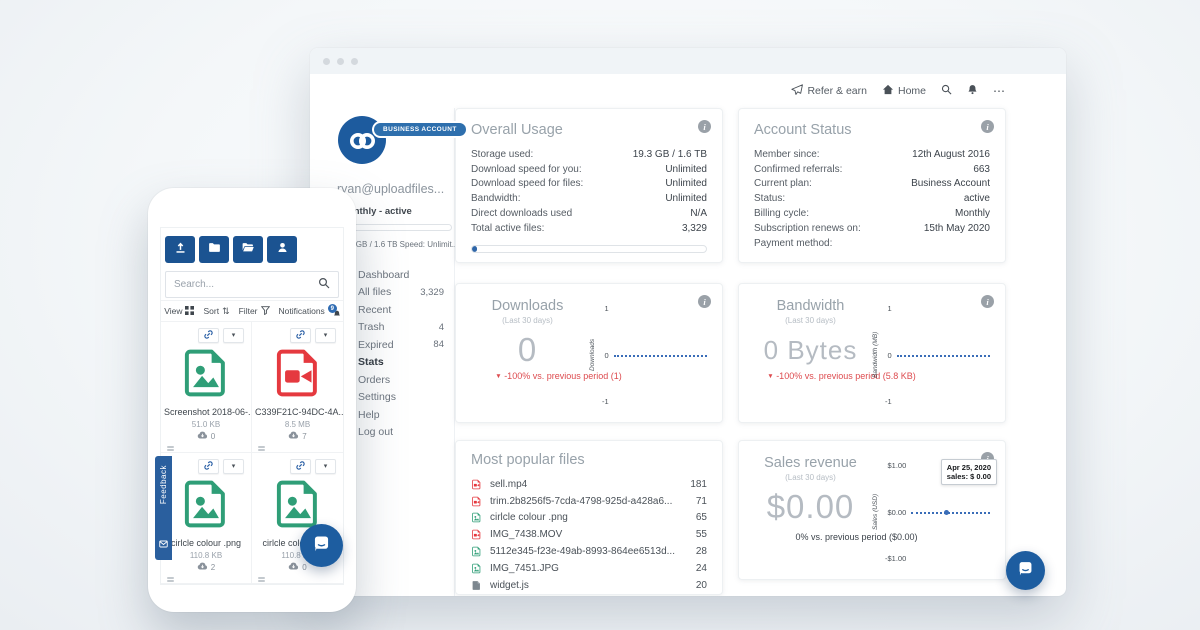 This screenshot has height=630, width=1200. Describe the element at coordinates (589, 228) in the screenshot. I see `stat-row: Total active files: 3,329` at that location.